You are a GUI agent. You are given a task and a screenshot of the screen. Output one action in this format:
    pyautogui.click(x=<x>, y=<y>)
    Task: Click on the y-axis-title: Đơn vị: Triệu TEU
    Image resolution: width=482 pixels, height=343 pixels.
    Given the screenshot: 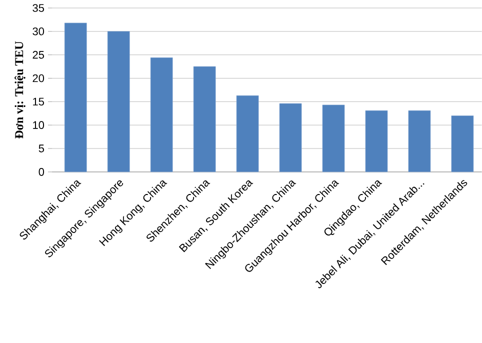 What is the action you would take?
    pyautogui.click(x=20, y=90)
    